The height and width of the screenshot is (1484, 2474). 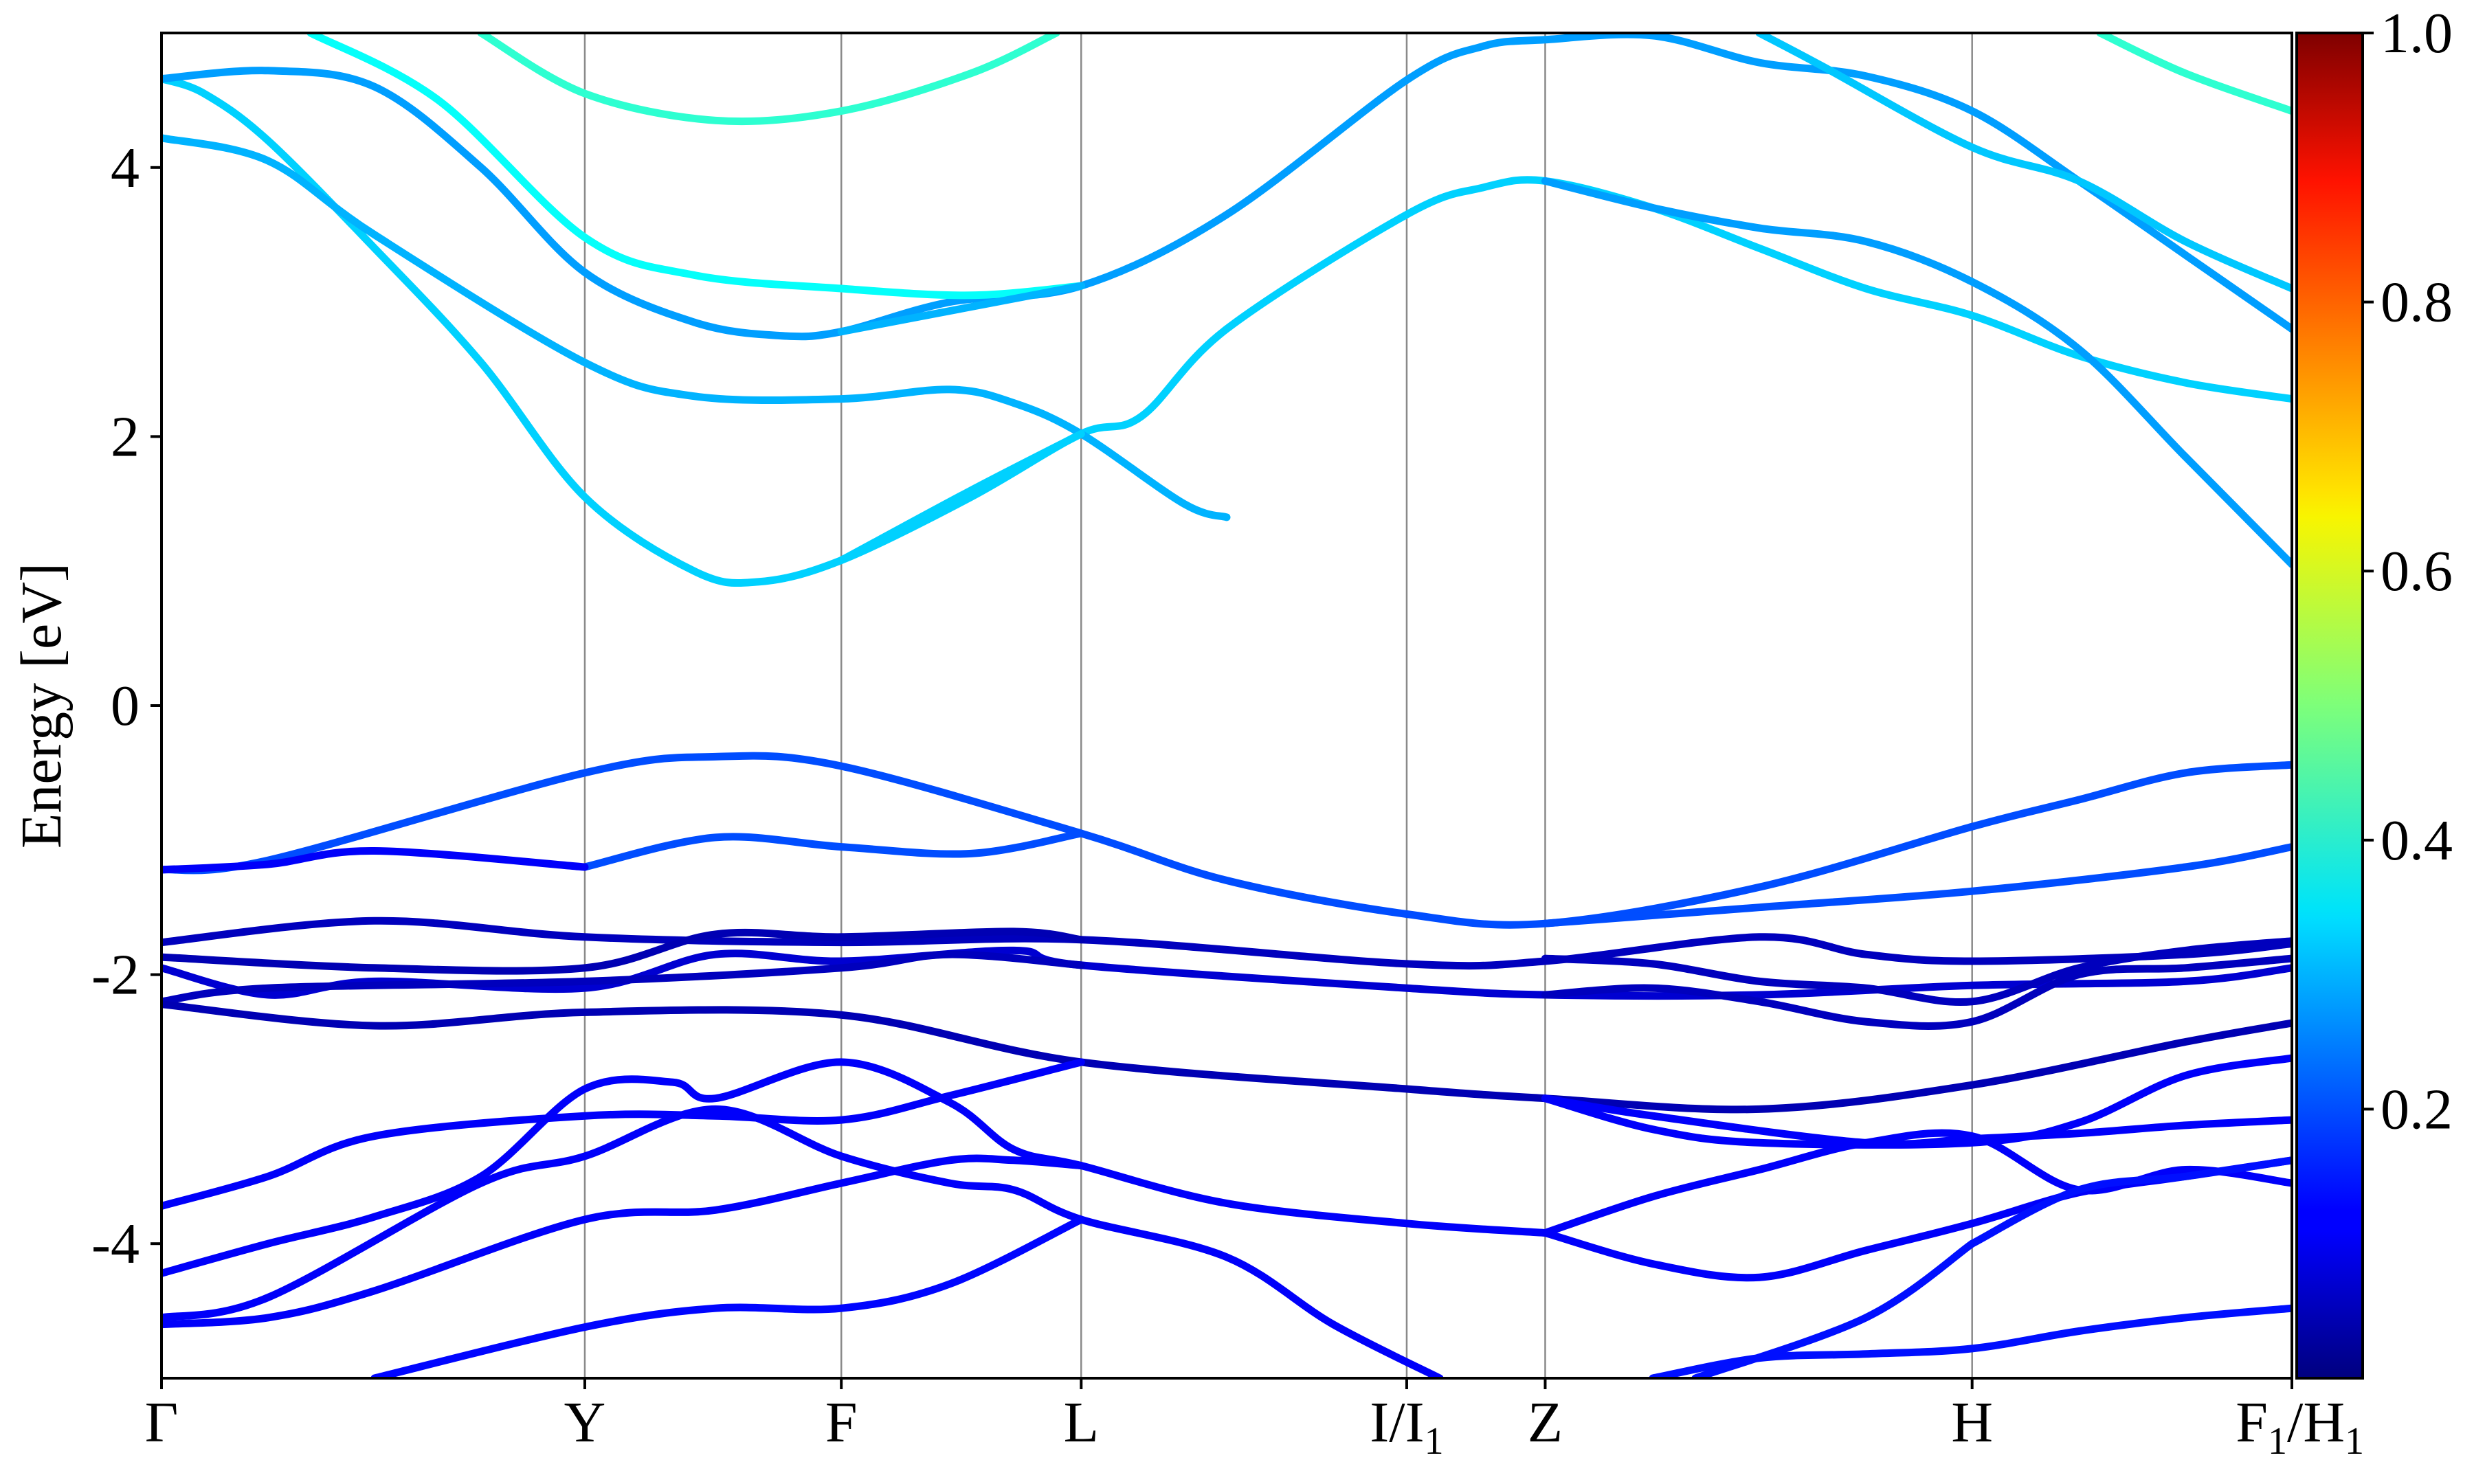 I want to click on x-axis-ticks: Γ Y F L I/I1 Z H F1/H1, so click(x=1254, y=1421).